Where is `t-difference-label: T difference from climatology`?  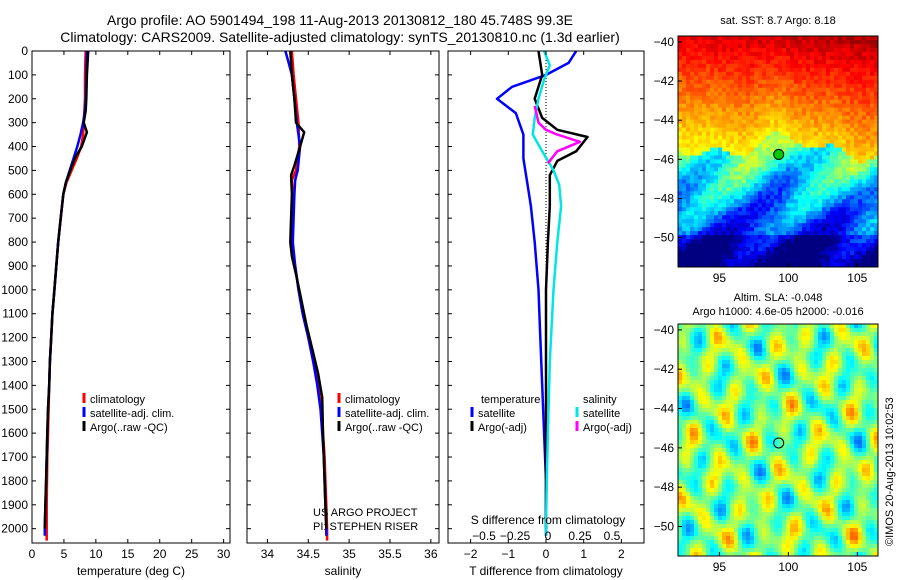
t-difference-label: T difference from climatology is located at coordinates (546, 571).